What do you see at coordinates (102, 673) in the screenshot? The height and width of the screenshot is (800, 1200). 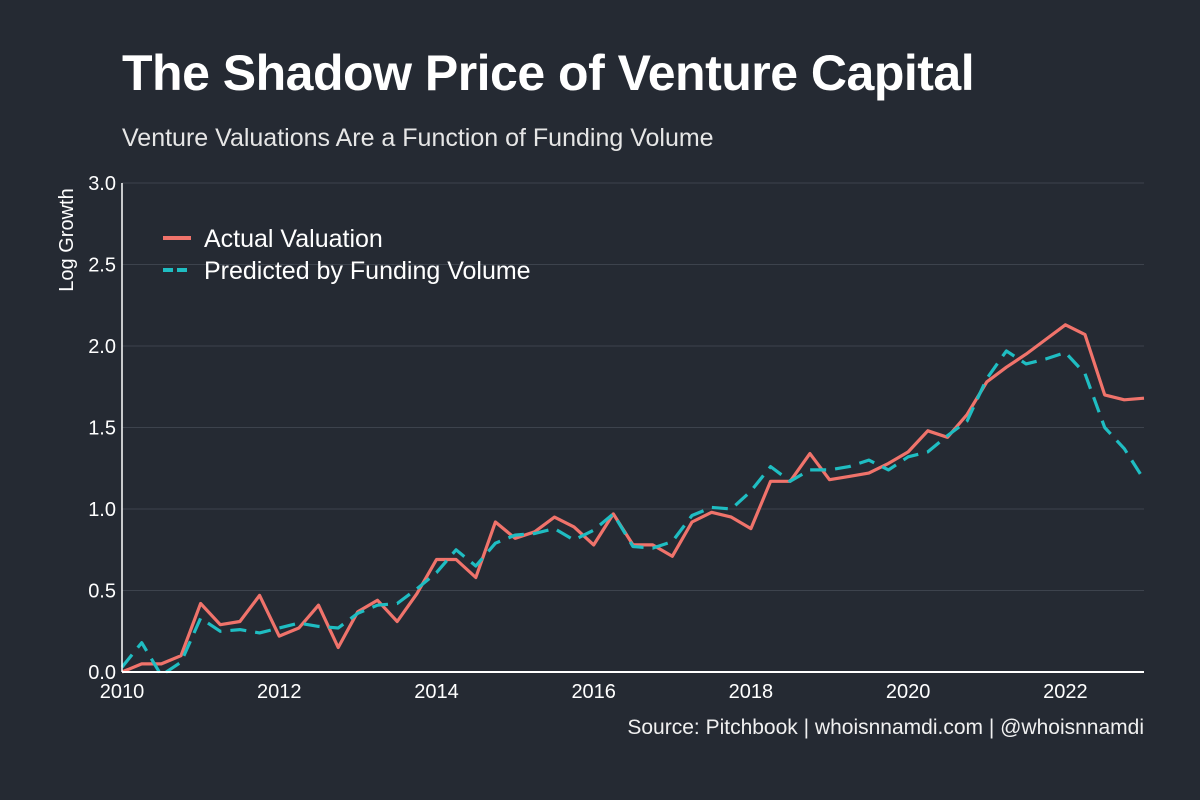 I see `y-tick-label: 0.0` at bounding box center [102, 673].